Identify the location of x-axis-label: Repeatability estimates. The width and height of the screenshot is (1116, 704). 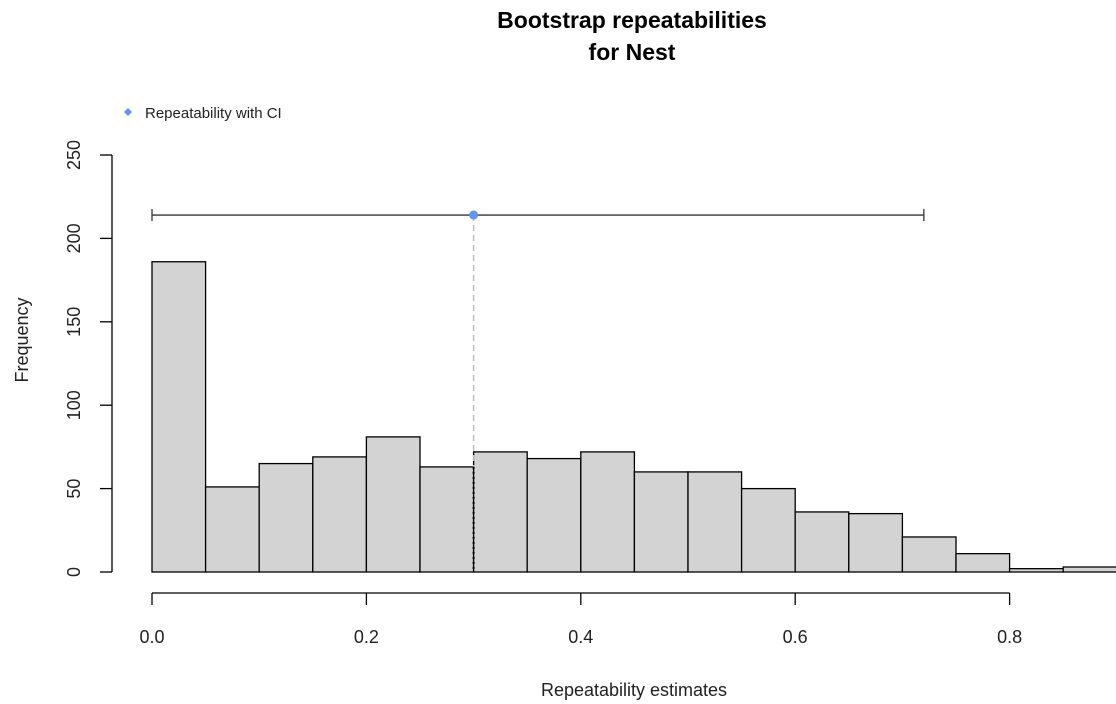
(634, 690).